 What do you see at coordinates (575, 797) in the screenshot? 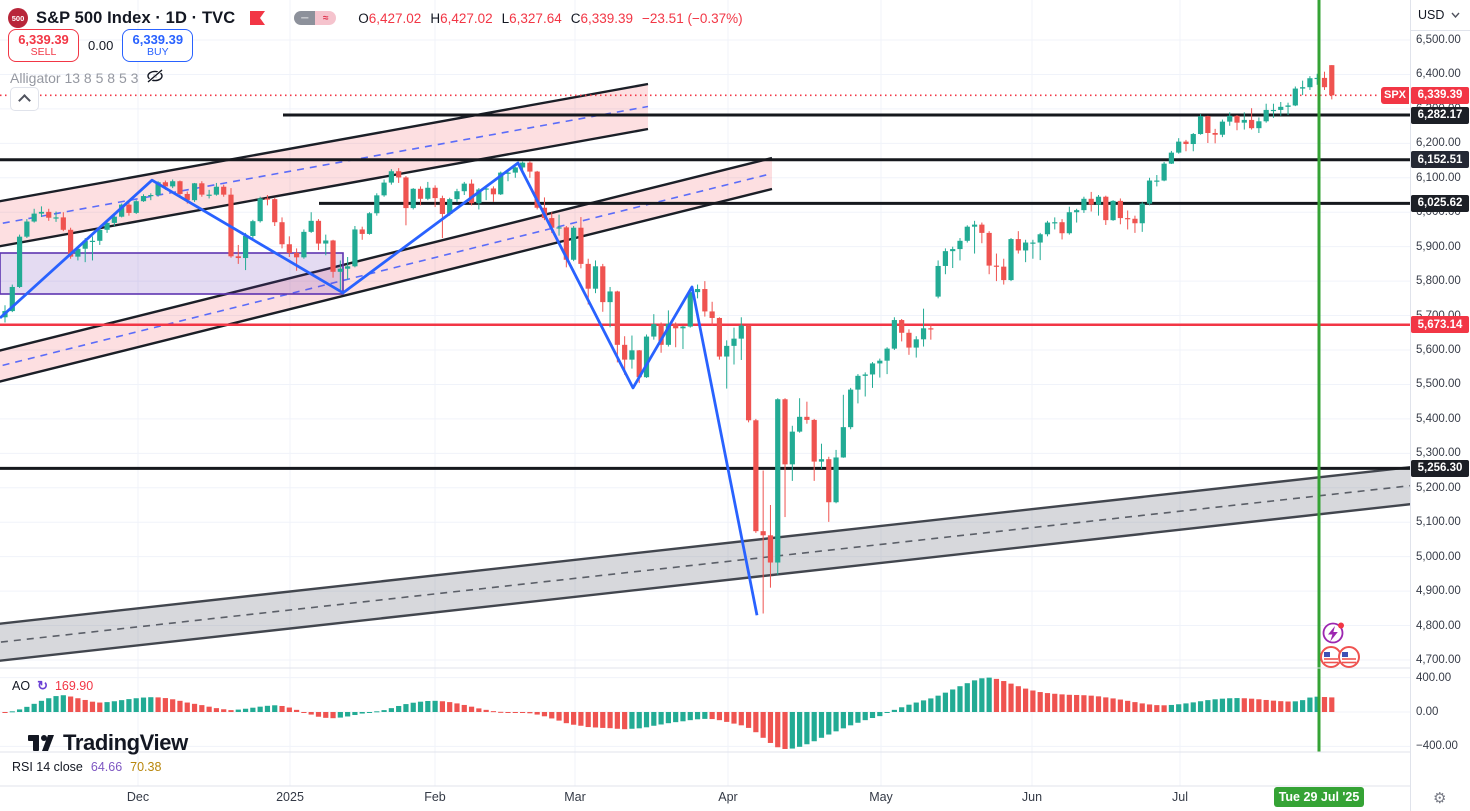
I see `time-axis-label: Mar` at bounding box center [575, 797].